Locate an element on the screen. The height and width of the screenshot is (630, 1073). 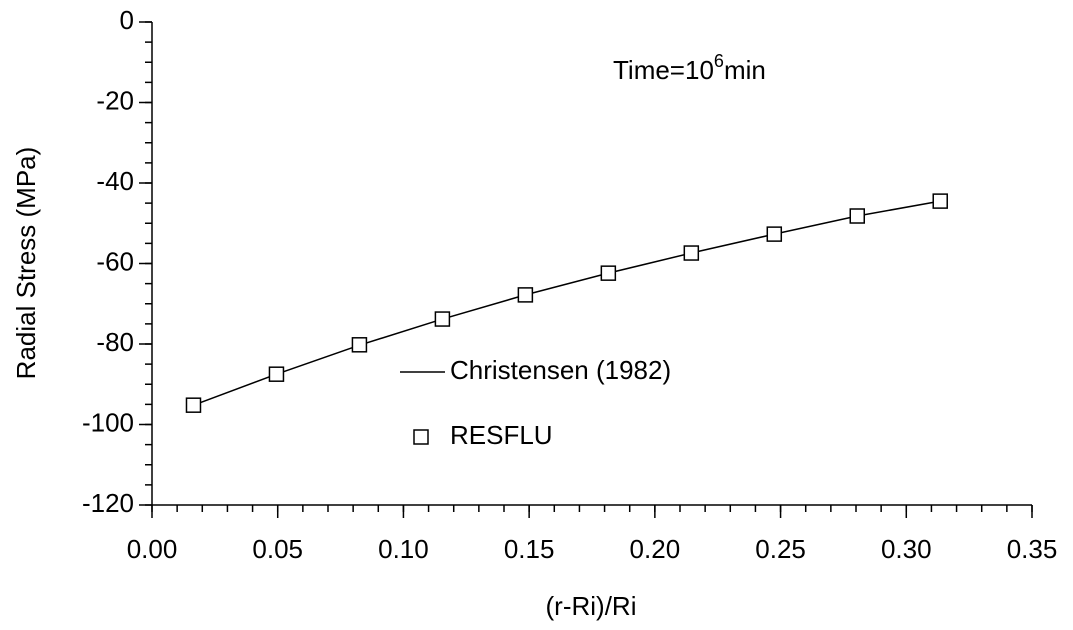
legend-marker is located at coordinates (421, 437).